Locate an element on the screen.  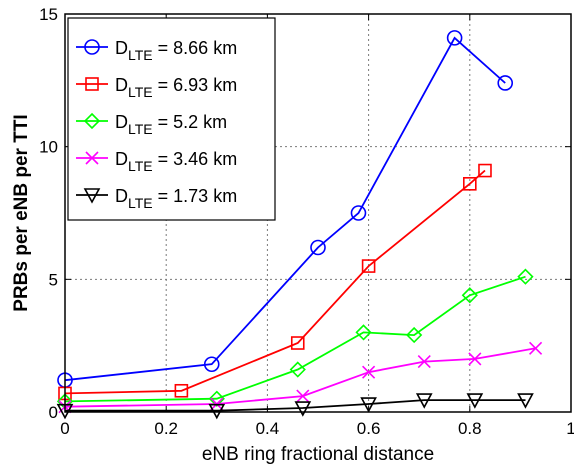
x-tick-label: 0.8 is located at coordinates (470, 428).